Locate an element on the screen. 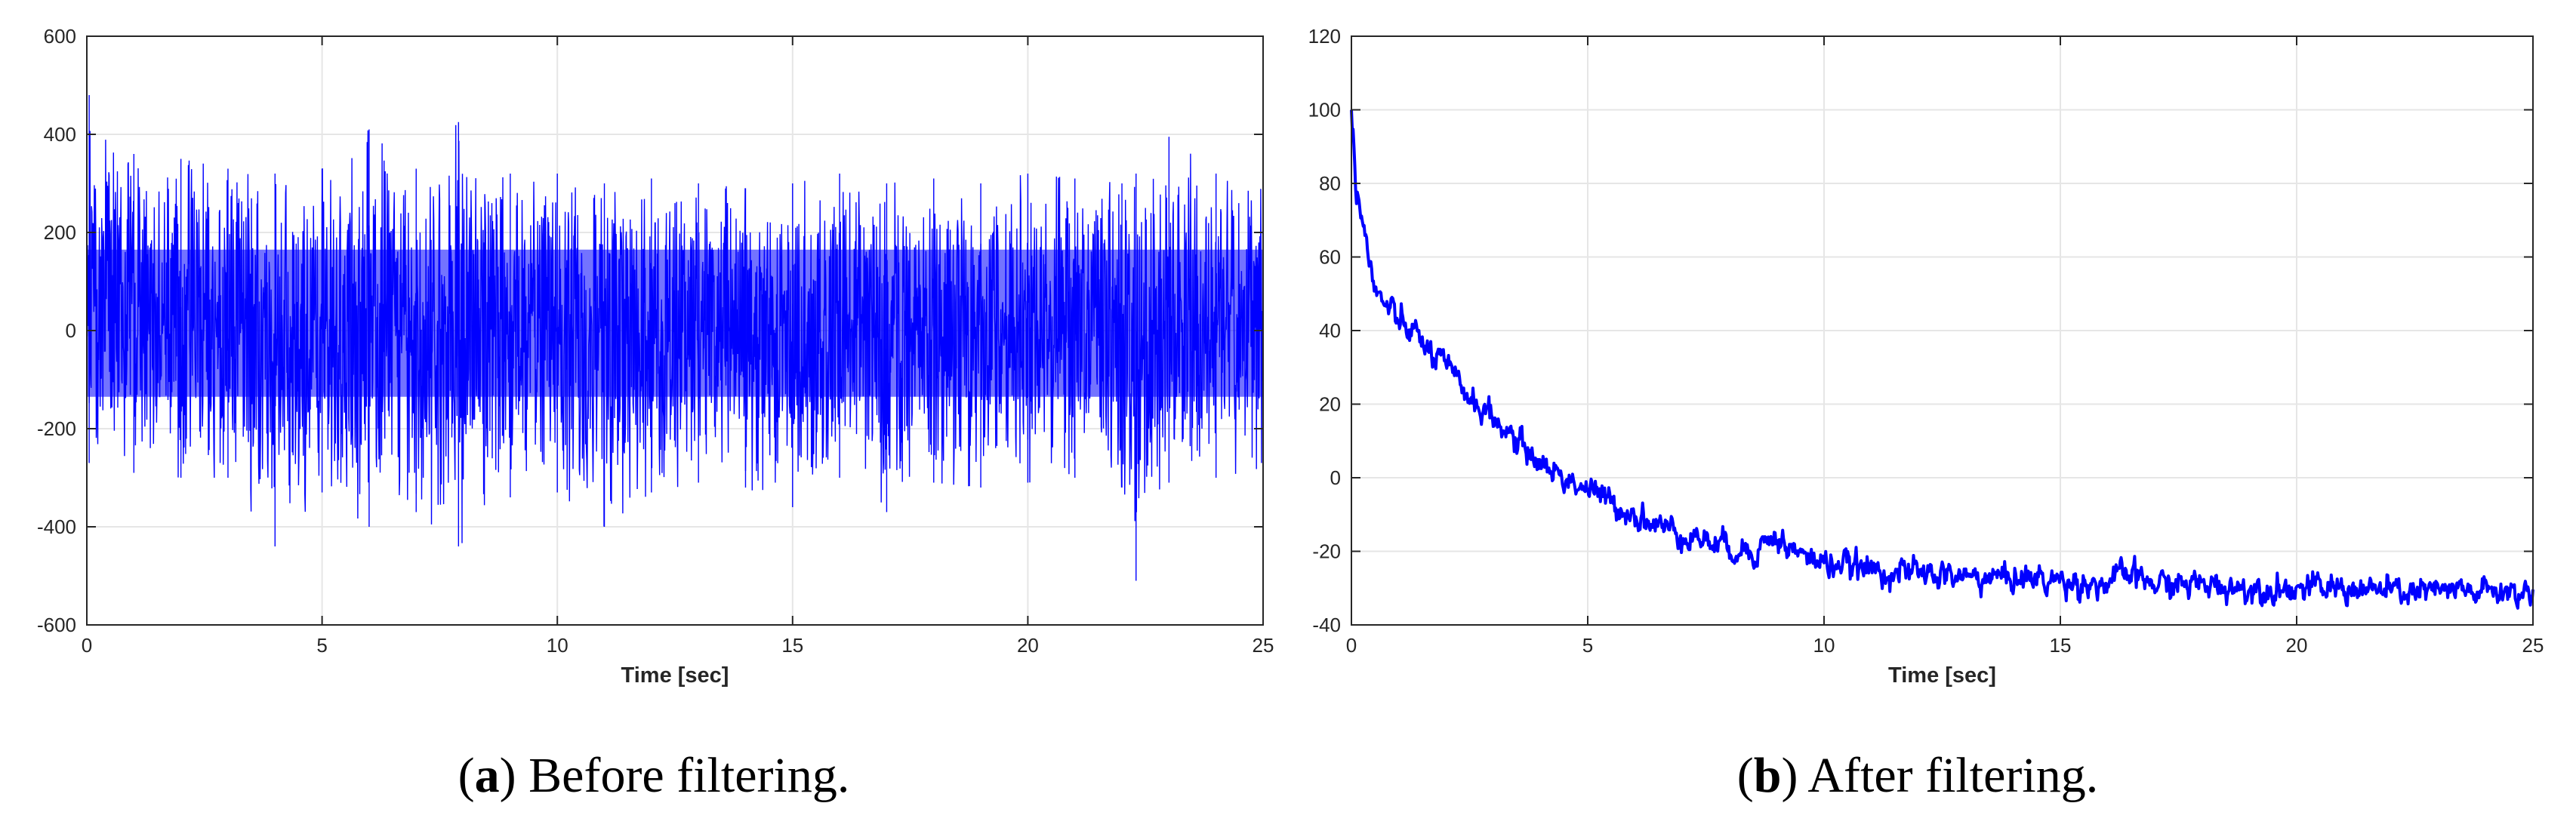 This screenshot has width=2576, height=840. caption-b-letter: b is located at coordinates (1767, 775).